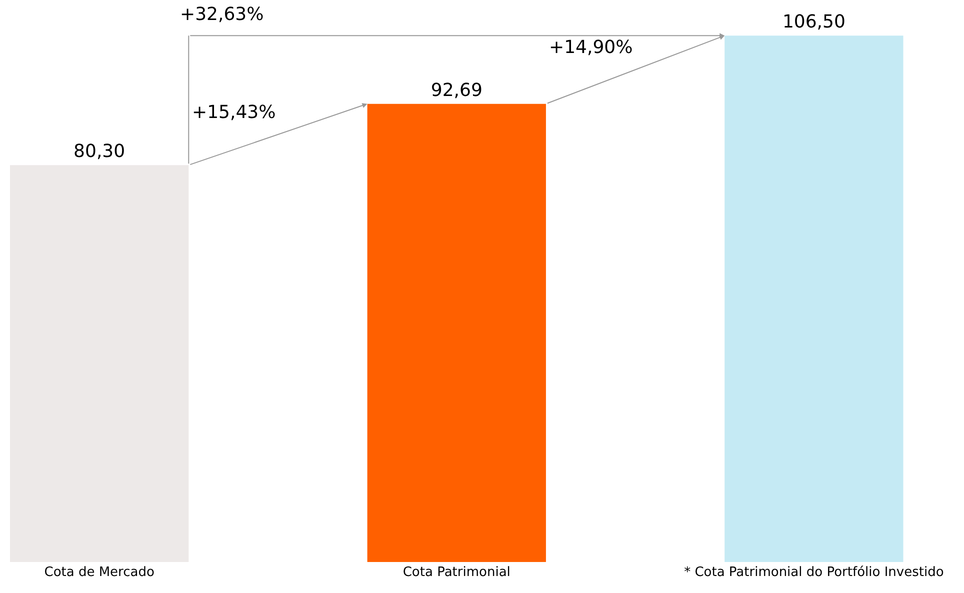 The width and height of the screenshot is (964, 593). Describe the element at coordinates (222, 14) in the screenshot. I see `text: +32,63%` at that location.